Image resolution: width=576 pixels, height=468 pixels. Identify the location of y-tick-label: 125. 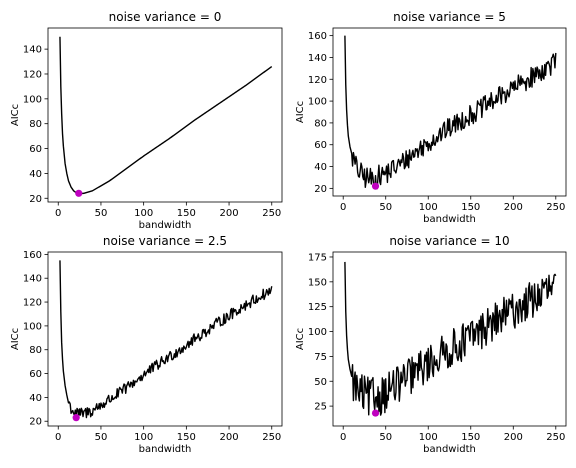
(317, 307).